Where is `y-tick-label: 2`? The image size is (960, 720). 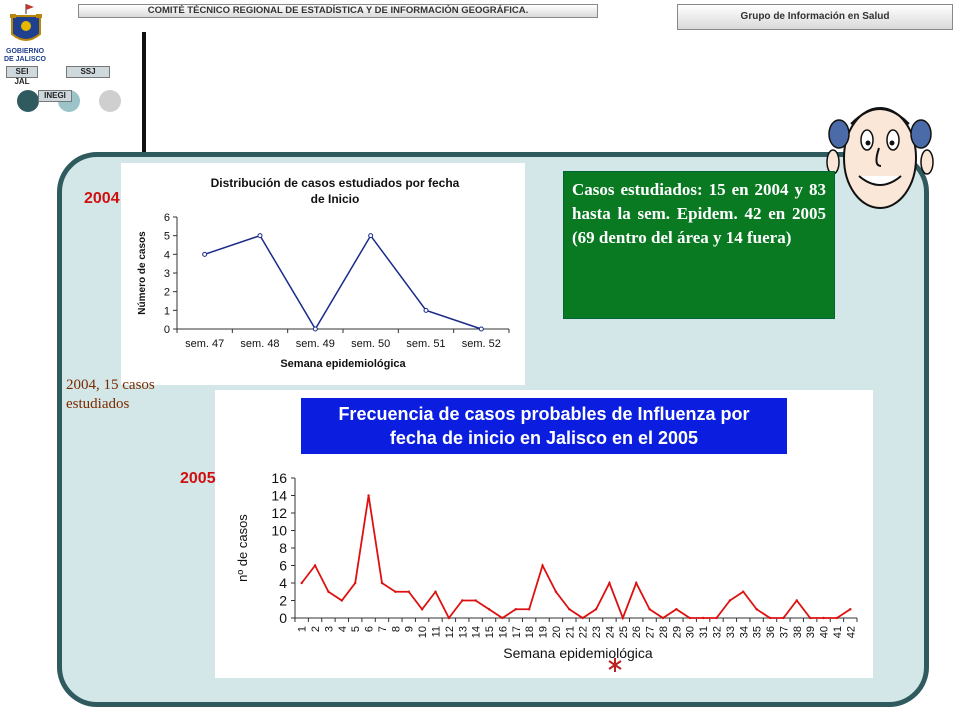
y-tick-label: 2 is located at coordinates (167, 293).